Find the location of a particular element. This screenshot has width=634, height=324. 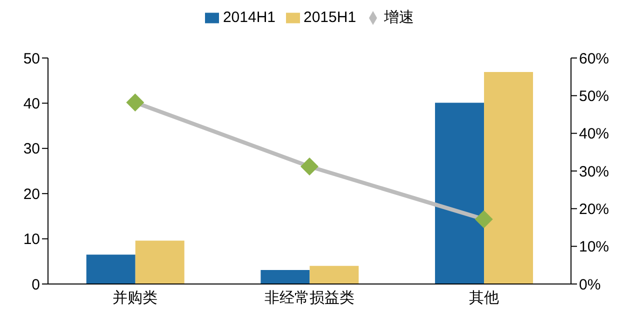

y2-tick-label: 40% is located at coordinates (594, 134).